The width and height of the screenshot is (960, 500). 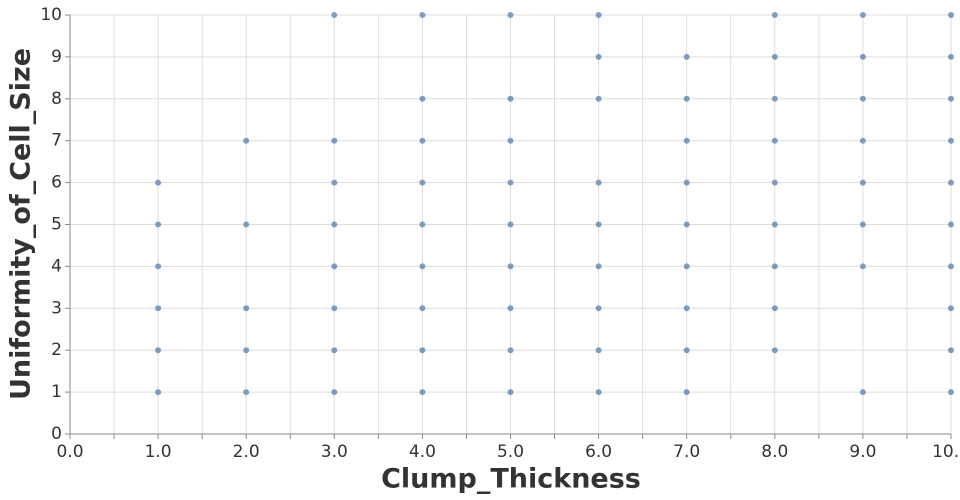 What do you see at coordinates (69, 452) in the screenshot?
I see `x-tick-label: 0.0` at bounding box center [69, 452].